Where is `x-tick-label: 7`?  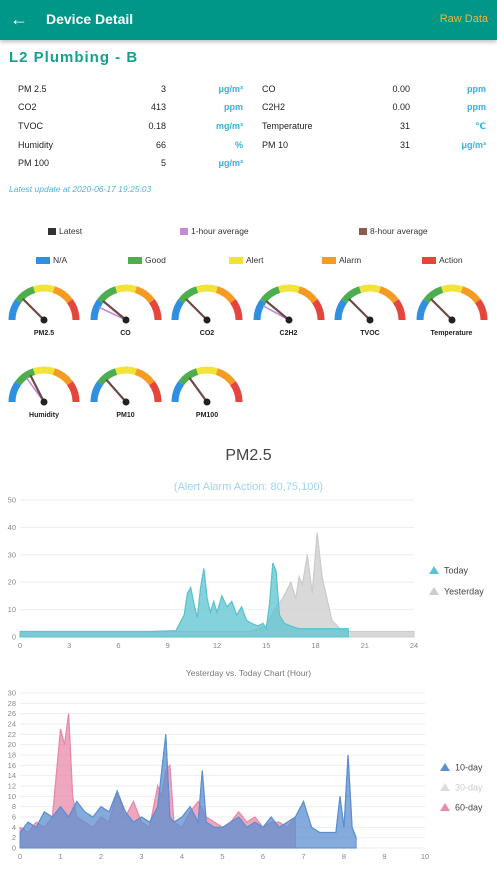 x-tick-label: 7 is located at coordinates (303, 856).